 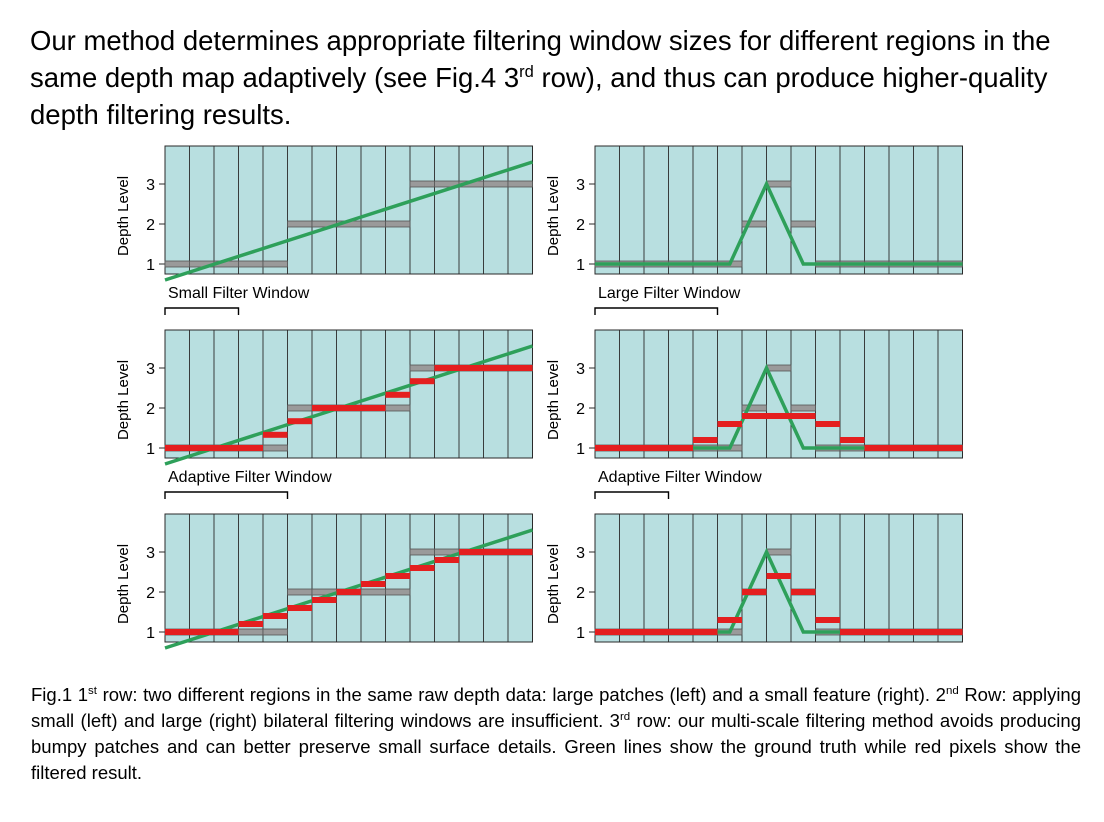 I want to click on plot-r1-right: 1 2 3 Depth Level Large Filter Window, so click(x=754, y=230).